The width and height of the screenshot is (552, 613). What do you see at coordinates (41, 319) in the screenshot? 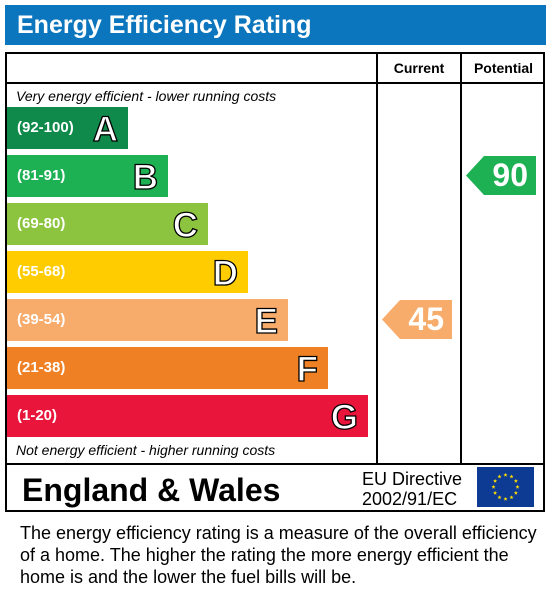
I see `band-range-label: (39-54)` at bounding box center [41, 319].